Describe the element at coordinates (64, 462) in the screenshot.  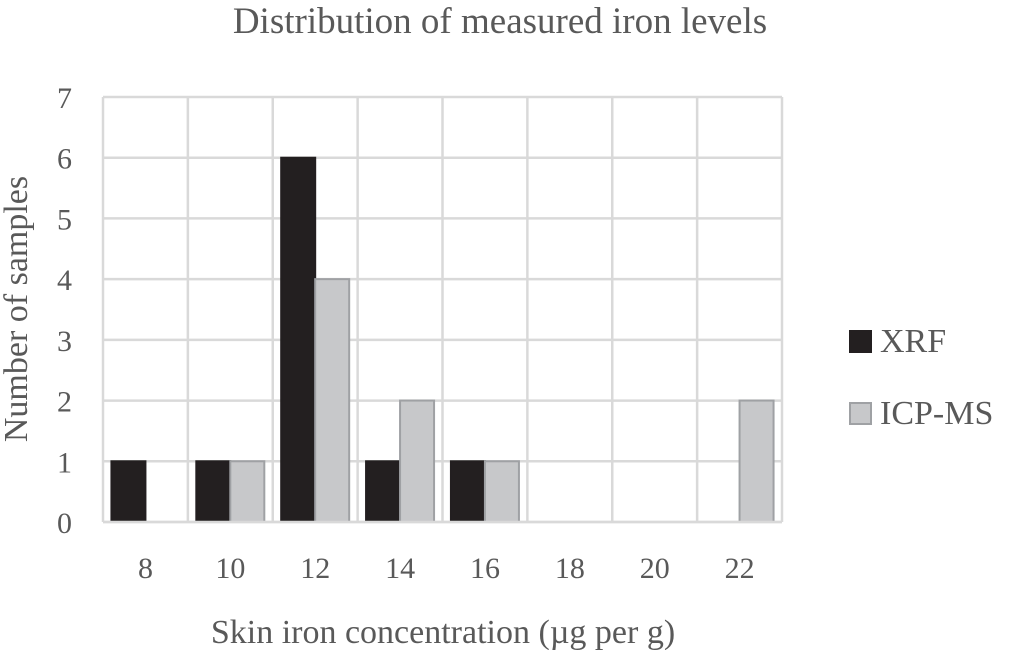
I see `y-tick-label: 1` at that location.